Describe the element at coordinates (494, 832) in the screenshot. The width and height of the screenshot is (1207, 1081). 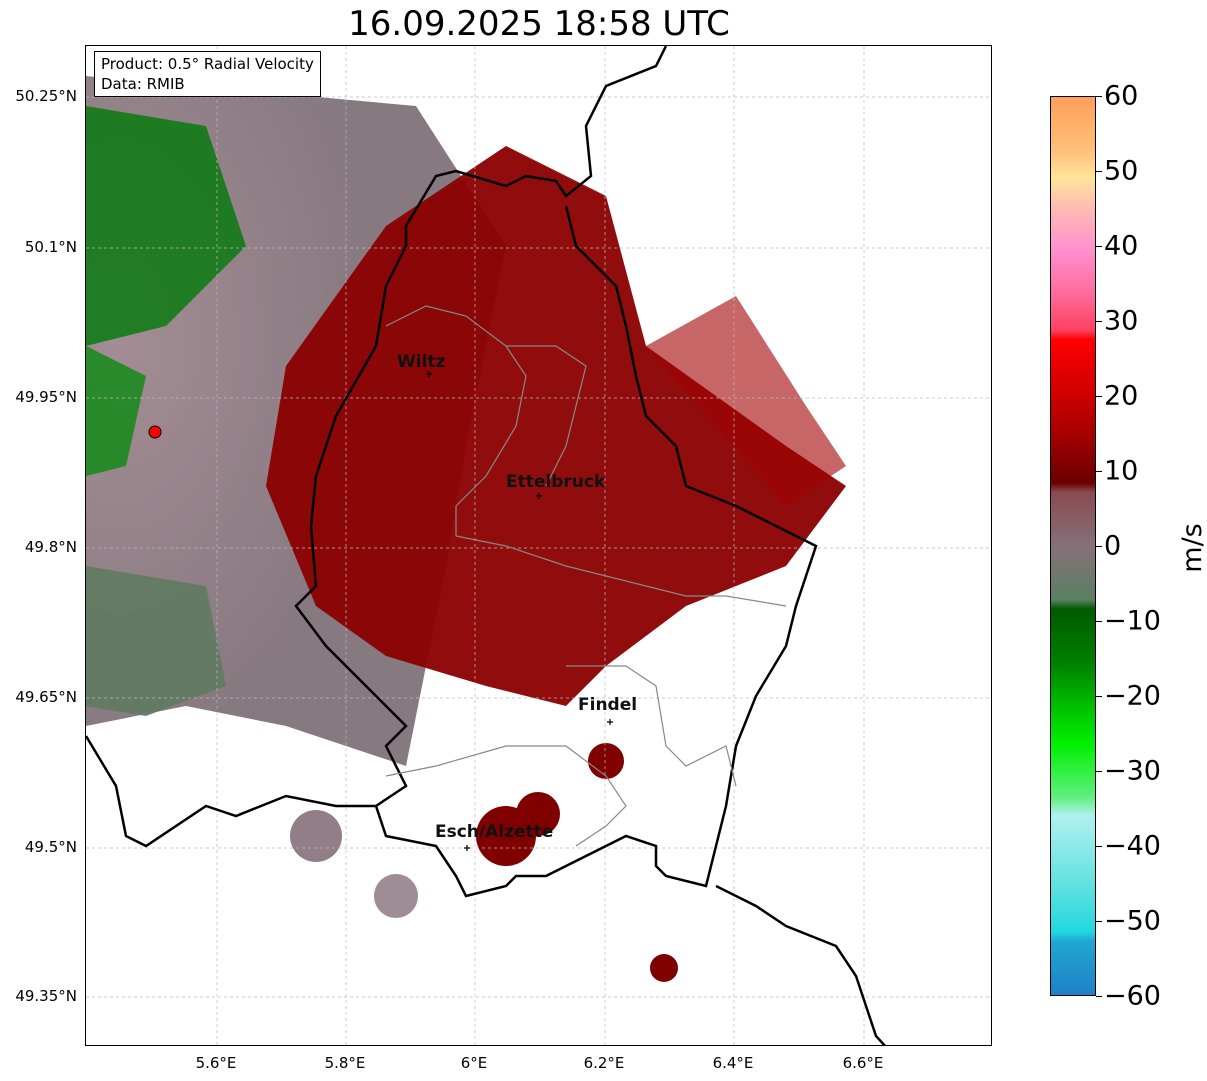
I see `city-label-esch-alzette: Esch/Alzette` at that location.